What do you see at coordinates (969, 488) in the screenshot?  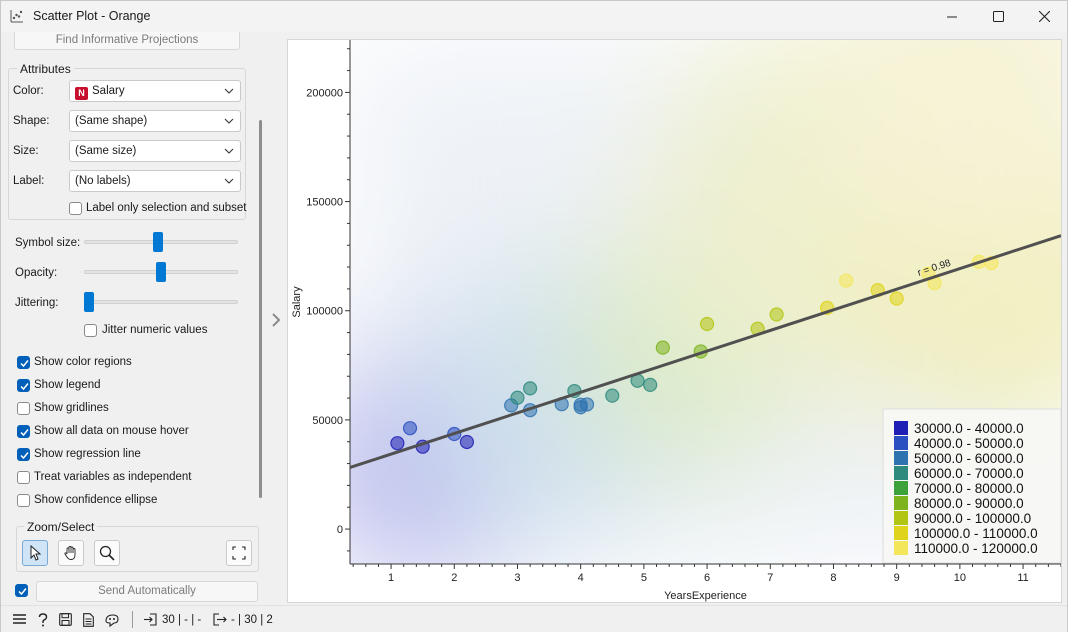 I see `legend-label: 70000.0 - 80000.0` at bounding box center [969, 488].